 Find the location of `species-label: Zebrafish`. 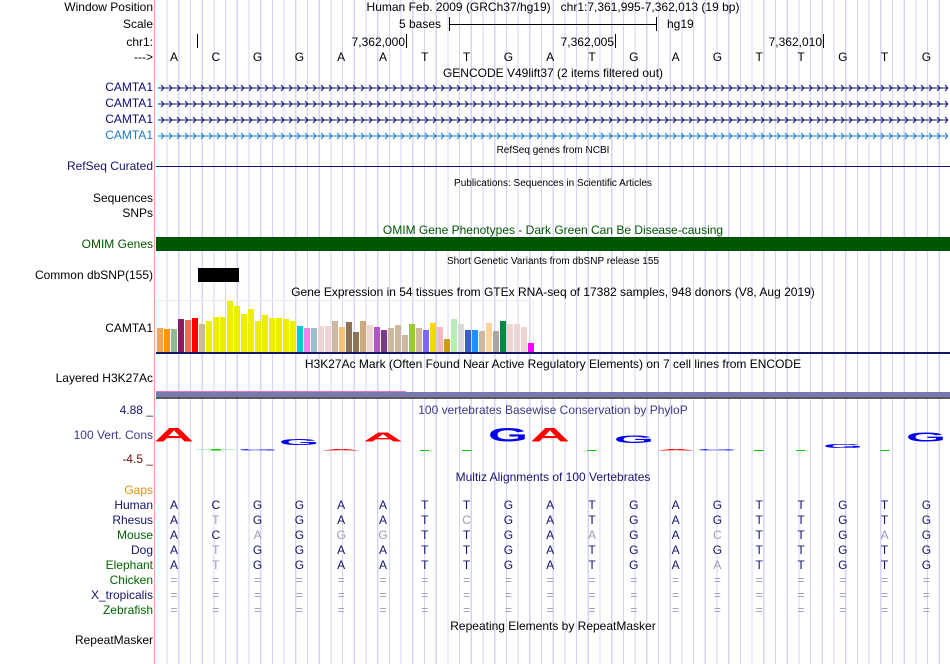

species-label: Zebrafish is located at coordinates (127, 610).